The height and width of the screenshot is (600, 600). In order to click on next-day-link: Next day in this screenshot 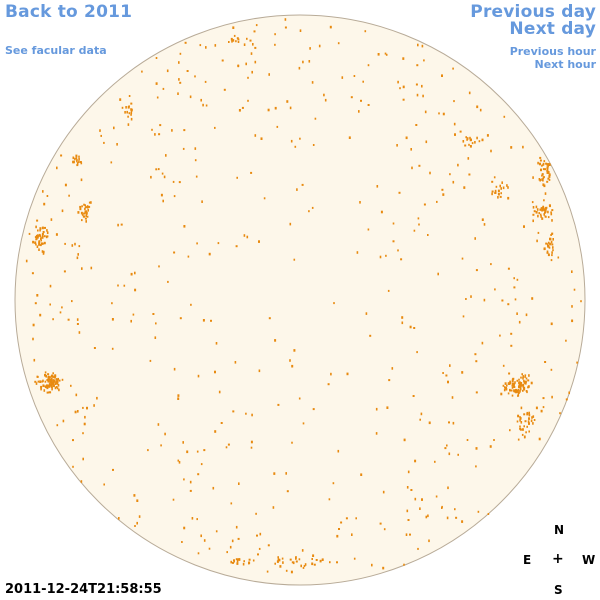, I will do `click(552, 29)`.